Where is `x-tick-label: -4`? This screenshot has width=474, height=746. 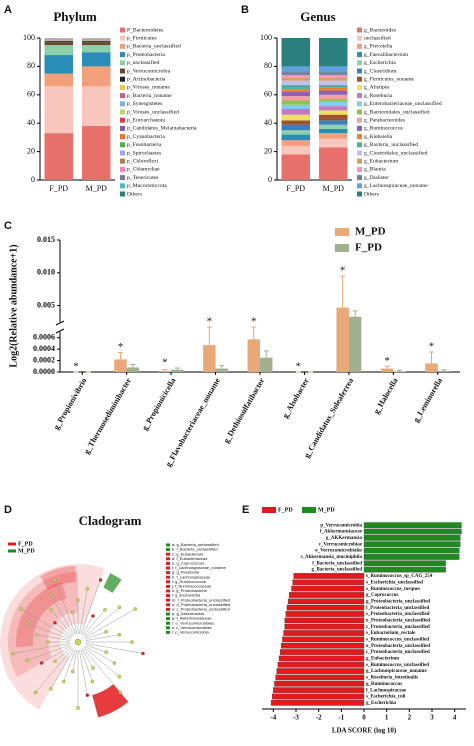 x-tick-label: -4 is located at coordinates (273, 718).